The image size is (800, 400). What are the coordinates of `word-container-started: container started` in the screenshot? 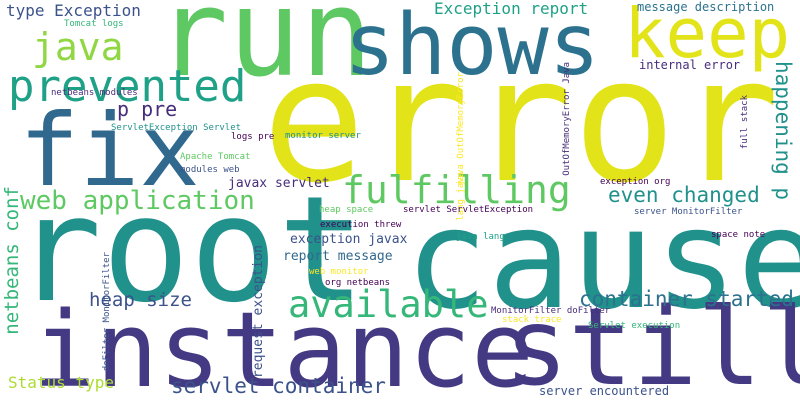 It's located at (686, 299).